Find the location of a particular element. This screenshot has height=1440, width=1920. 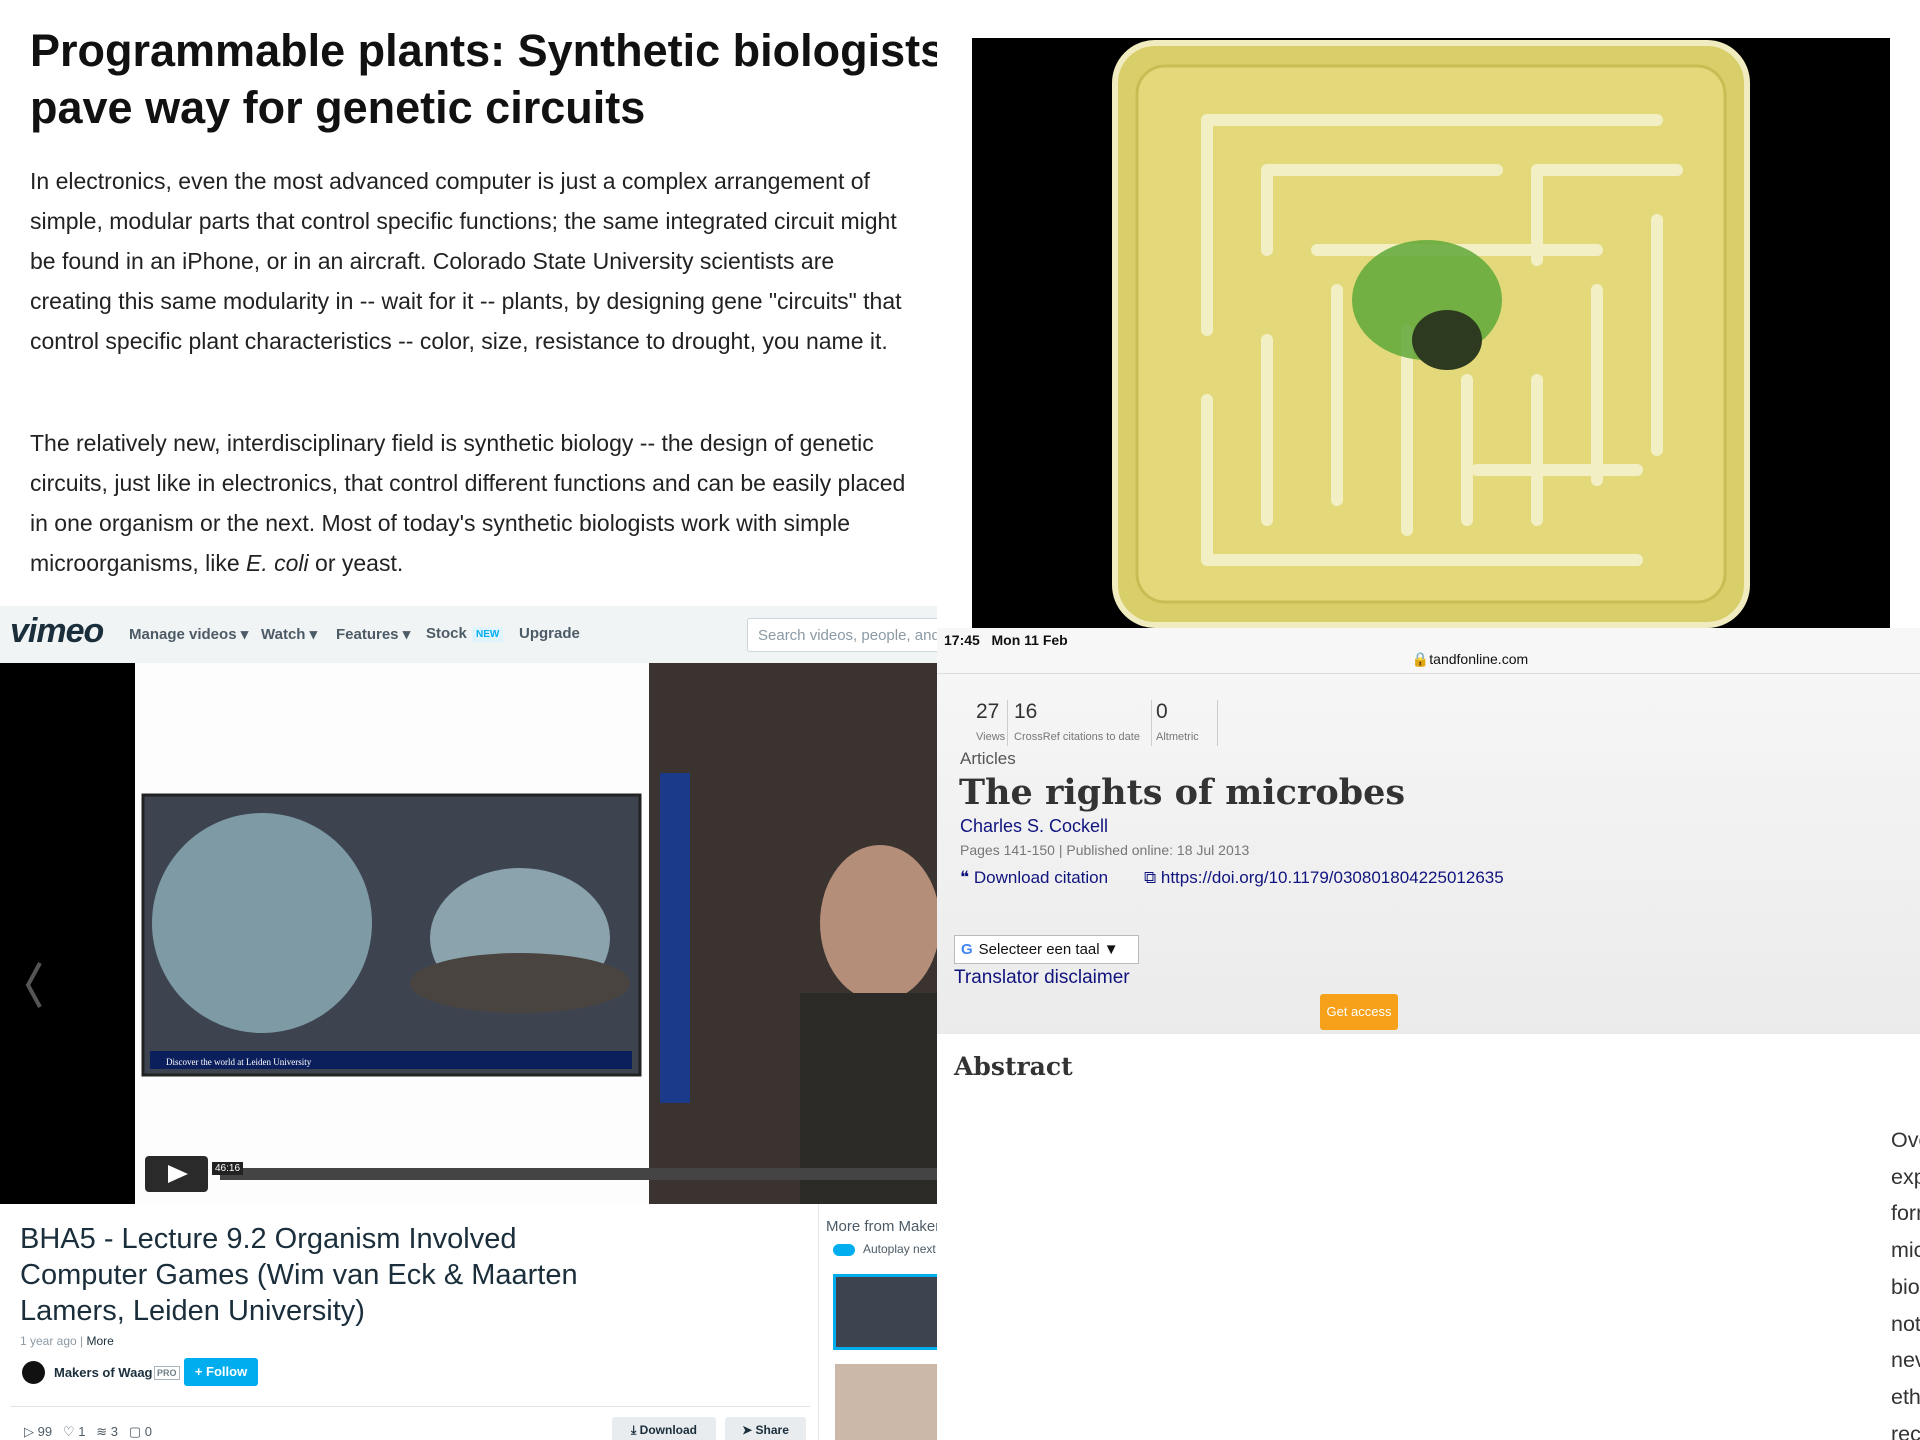

metric-label: Views is located at coordinates (991, 737).